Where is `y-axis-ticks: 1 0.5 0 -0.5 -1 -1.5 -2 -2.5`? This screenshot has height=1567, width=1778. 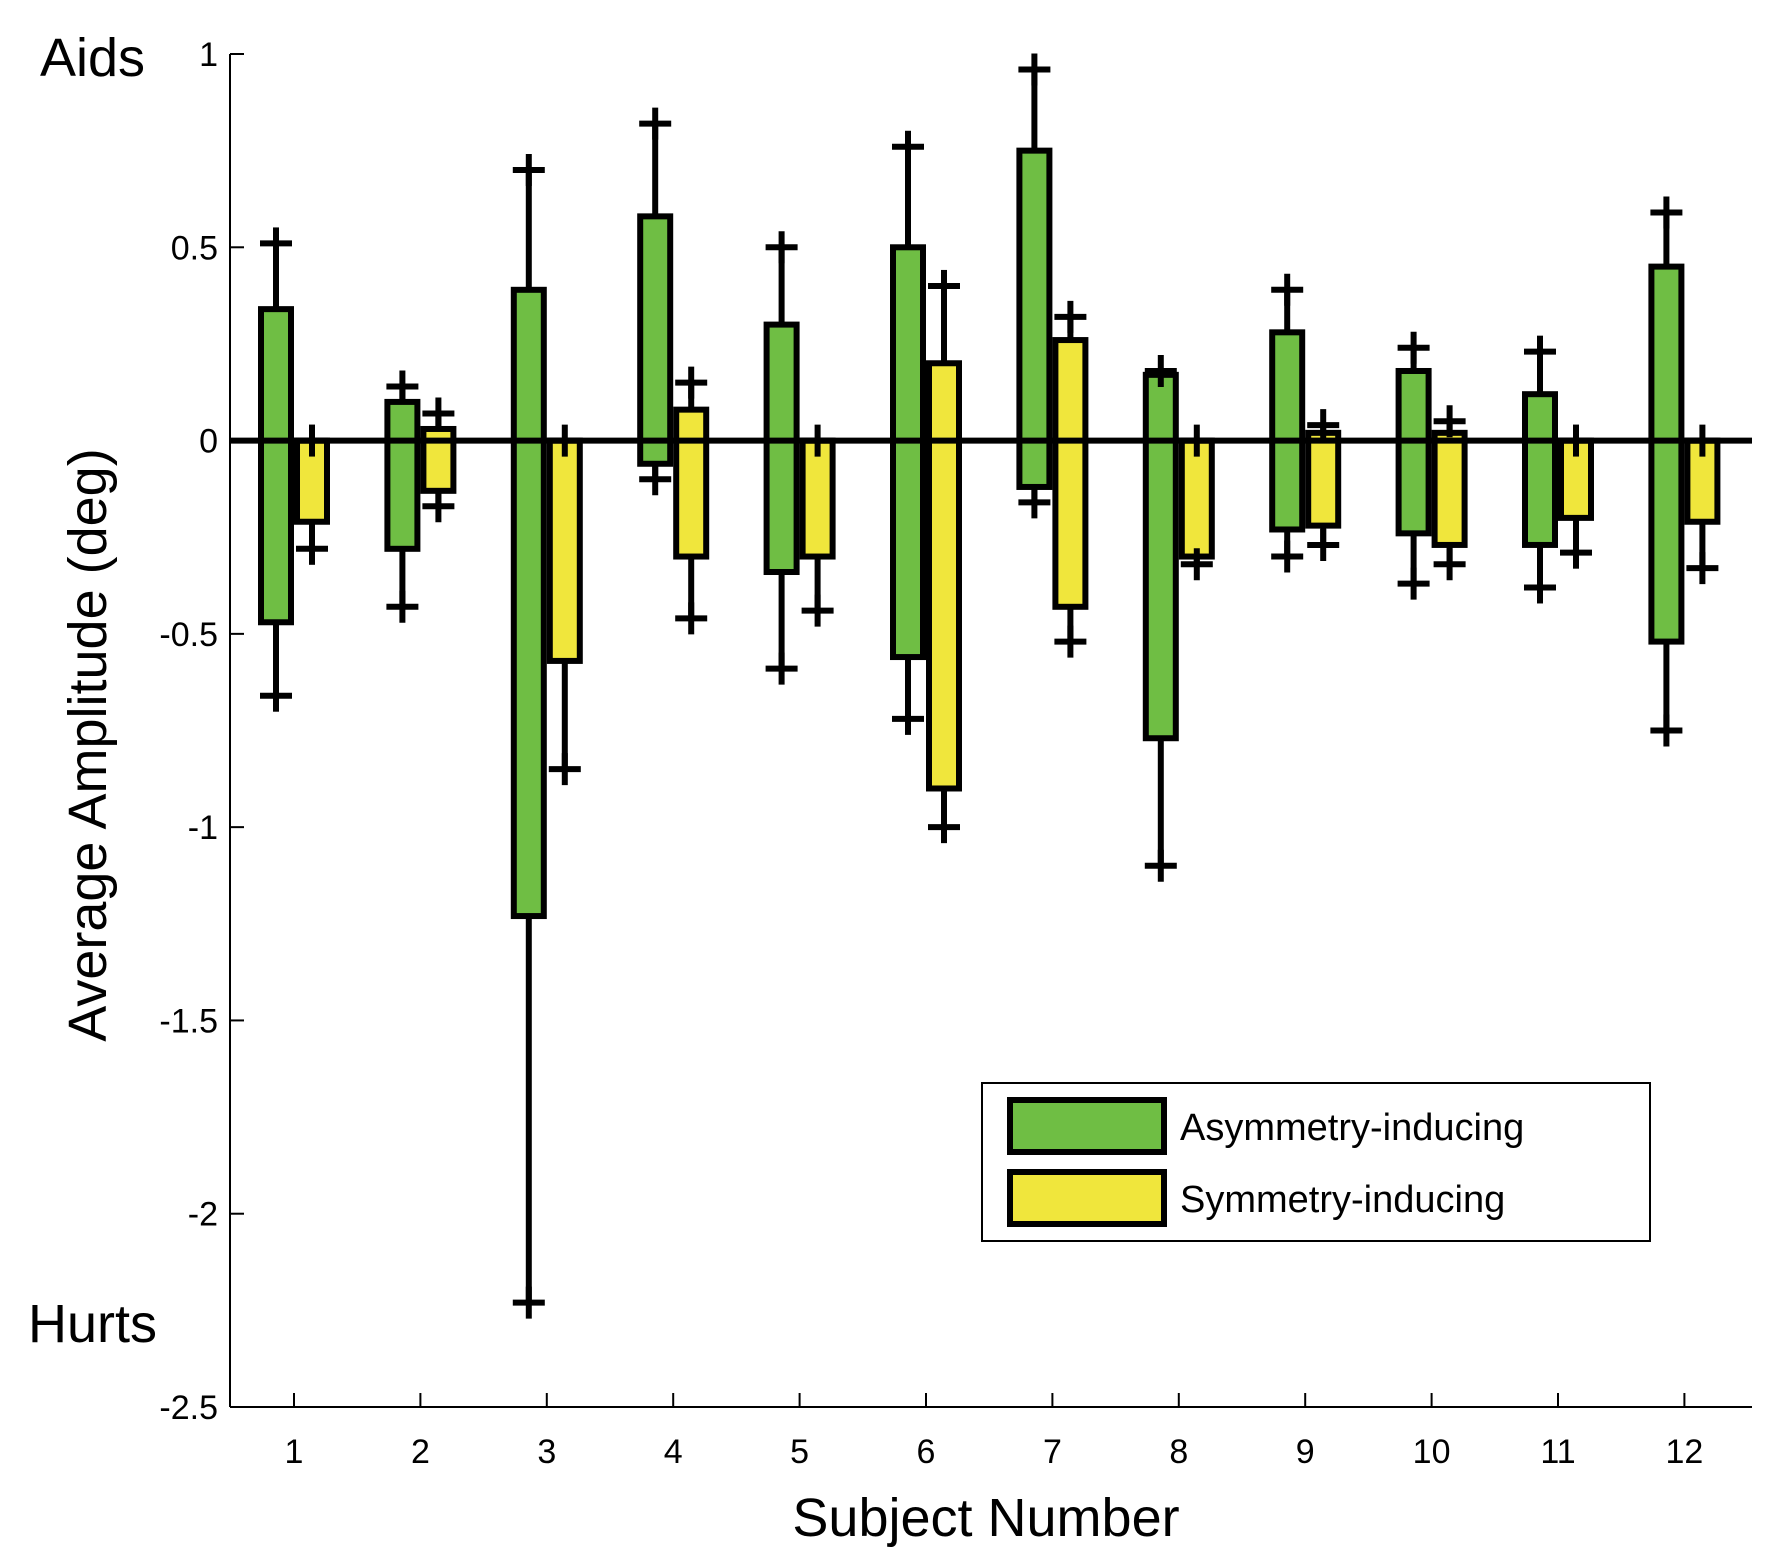 y-axis-ticks: 1 0.5 0 -0.5 -1 -1.5 -2 -2.5 is located at coordinates (201, 731).